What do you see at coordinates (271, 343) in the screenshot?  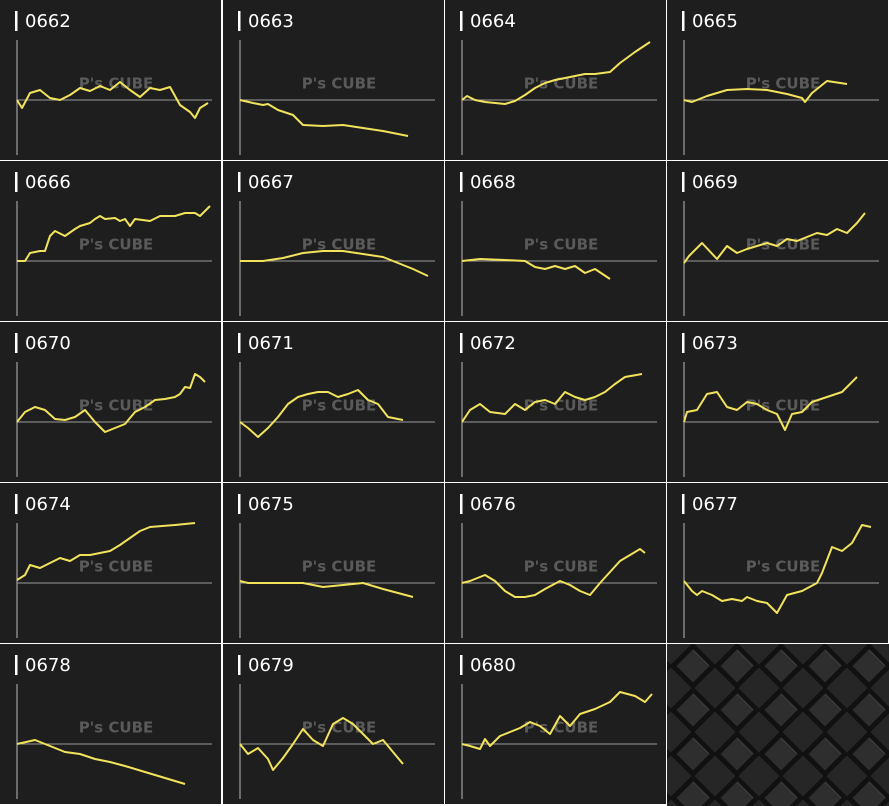 I see `graph-title: 0671` at bounding box center [271, 343].